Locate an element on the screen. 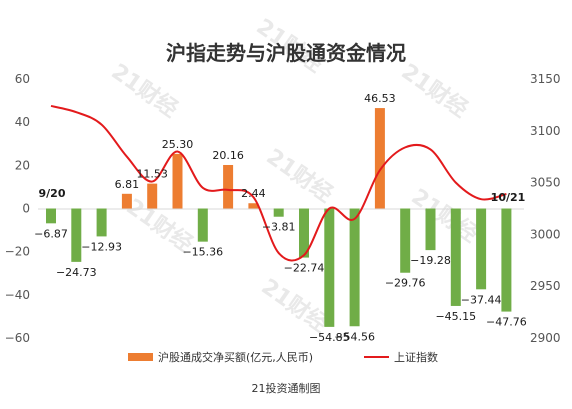 Image resolution: width=572 pixels, height=409 pixels. bar-data-label: −54.85 is located at coordinates (329, 337).